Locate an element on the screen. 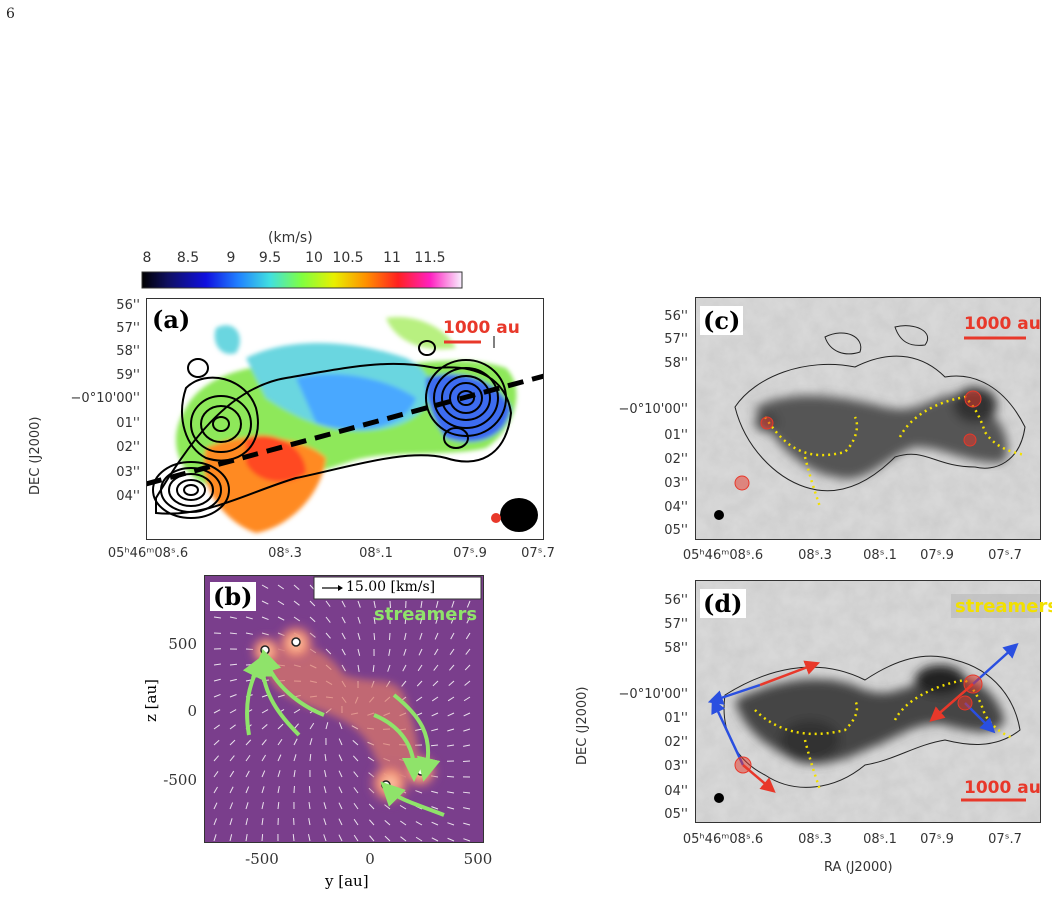  panel-d-ytick-label: 01'' is located at coordinates (676, 718).